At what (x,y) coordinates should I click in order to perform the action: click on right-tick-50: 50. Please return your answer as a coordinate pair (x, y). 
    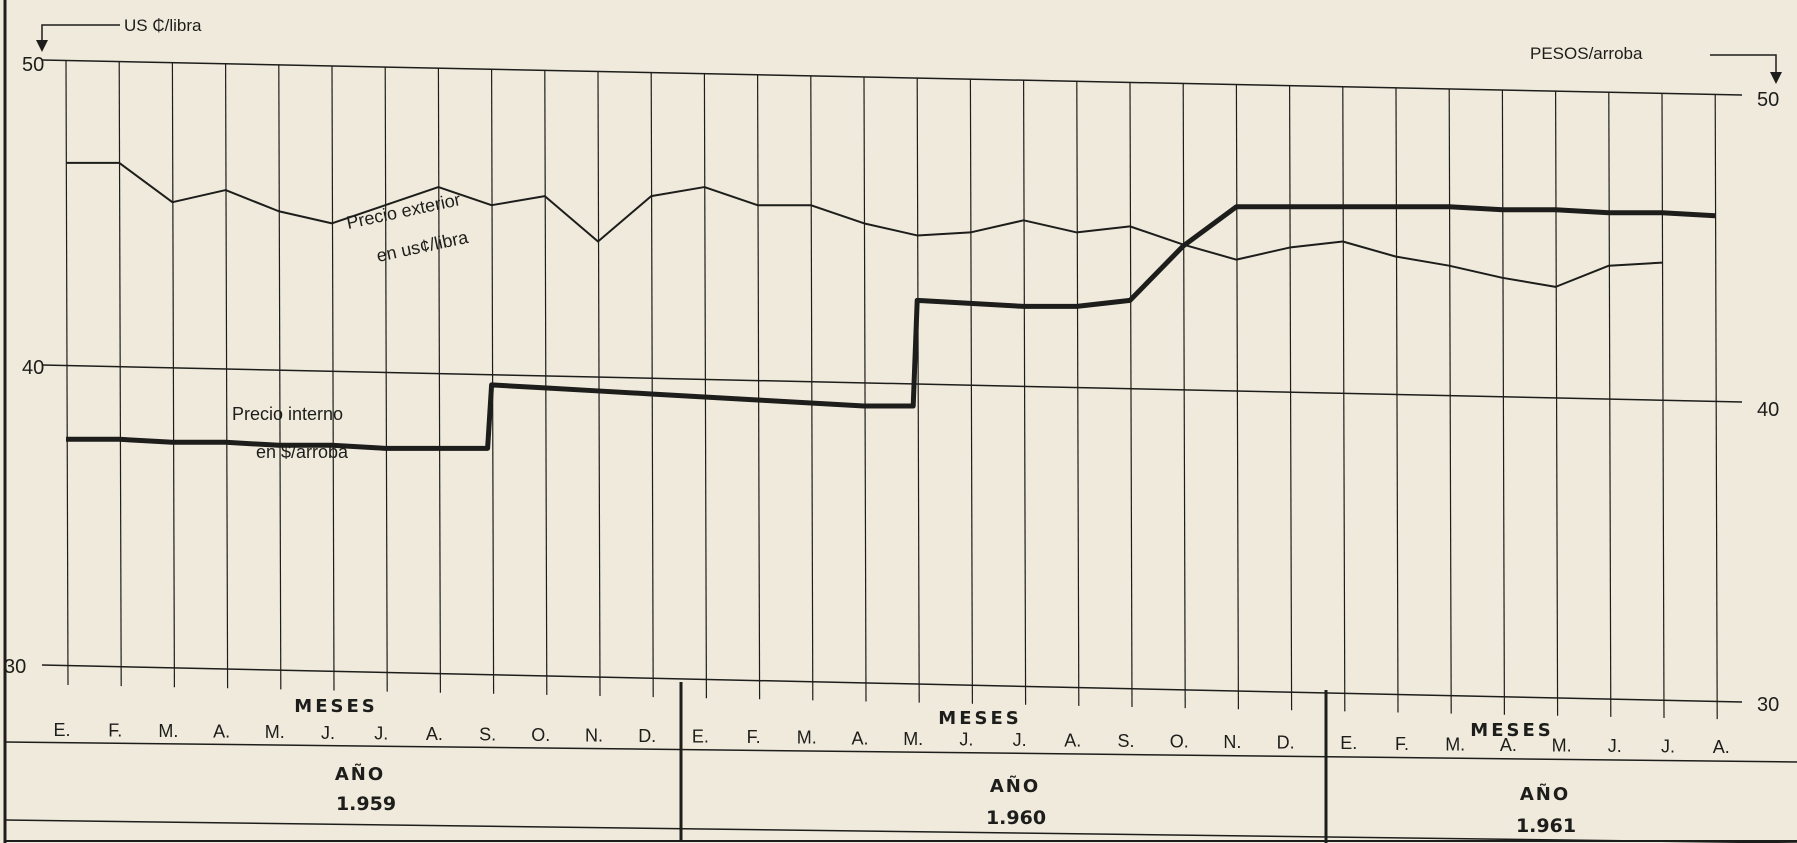
    Looking at the image, I should click on (1768, 100).